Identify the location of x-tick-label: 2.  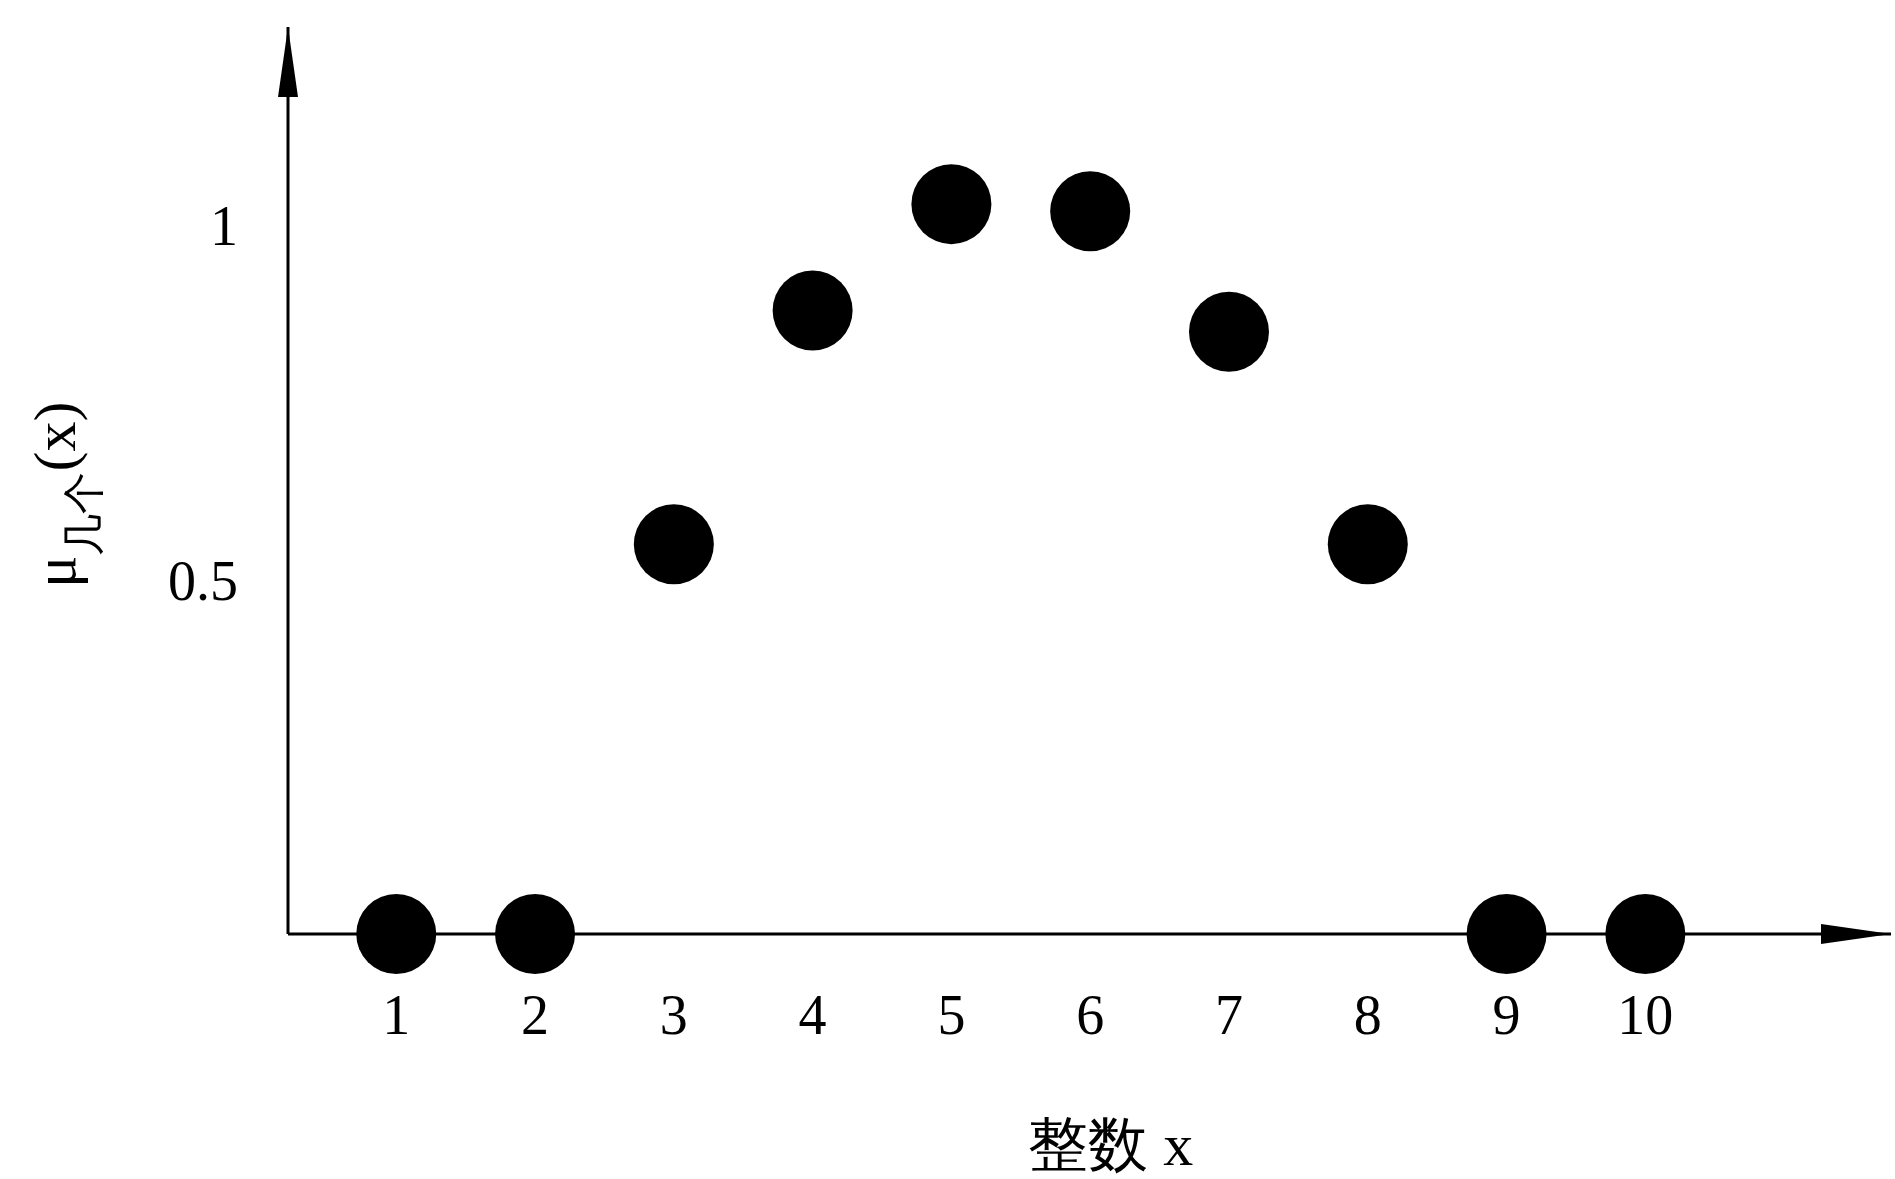
(535, 1015).